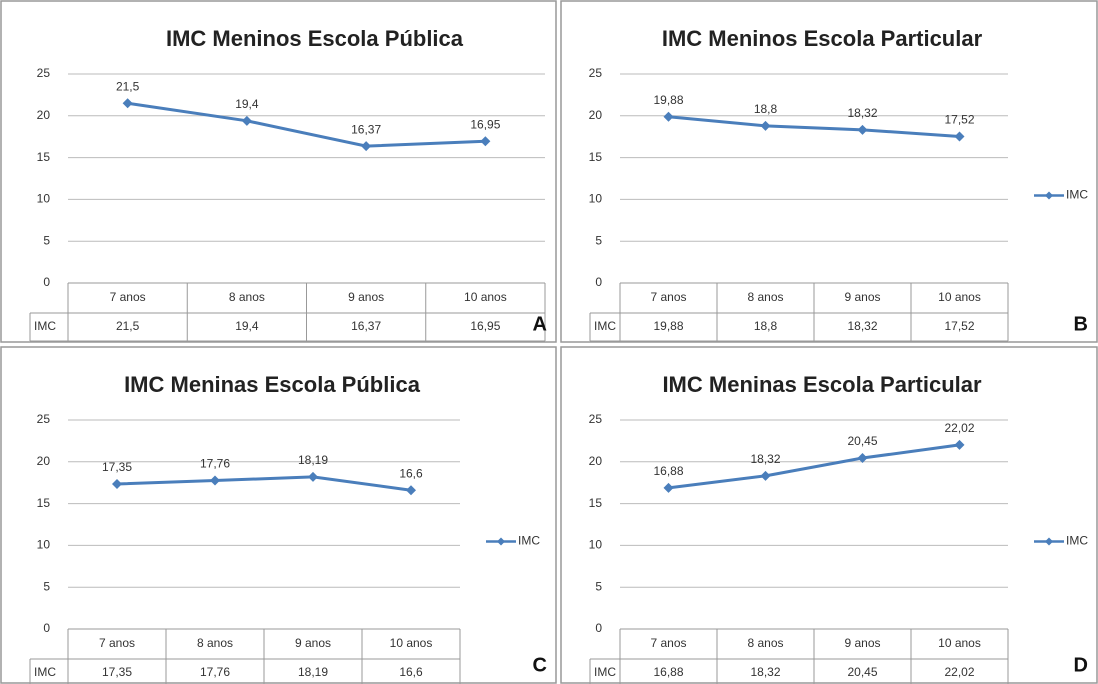 The width and height of the screenshot is (1098, 684). I want to click on data-label: 16,95, so click(485, 124).